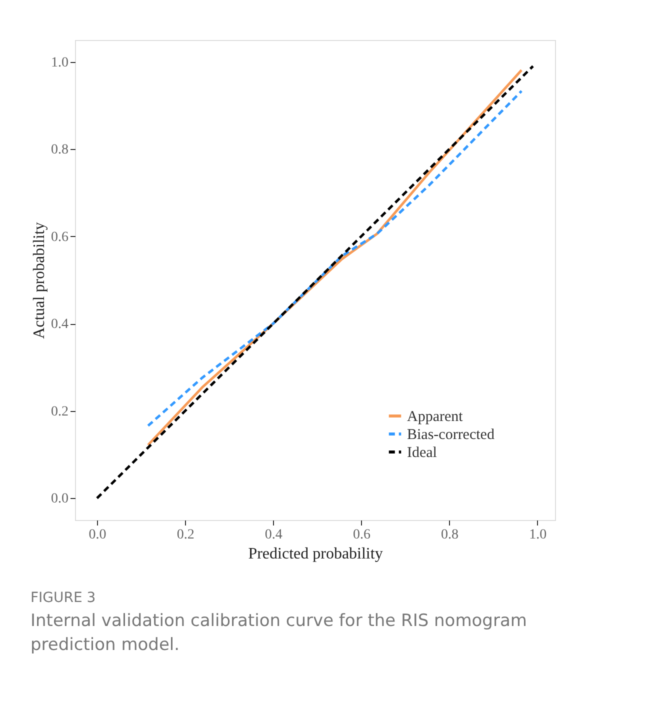  What do you see at coordinates (59, 150) in the screenshot?
I see `y-tick-label: 0.8` at bounding box center [59, 150].